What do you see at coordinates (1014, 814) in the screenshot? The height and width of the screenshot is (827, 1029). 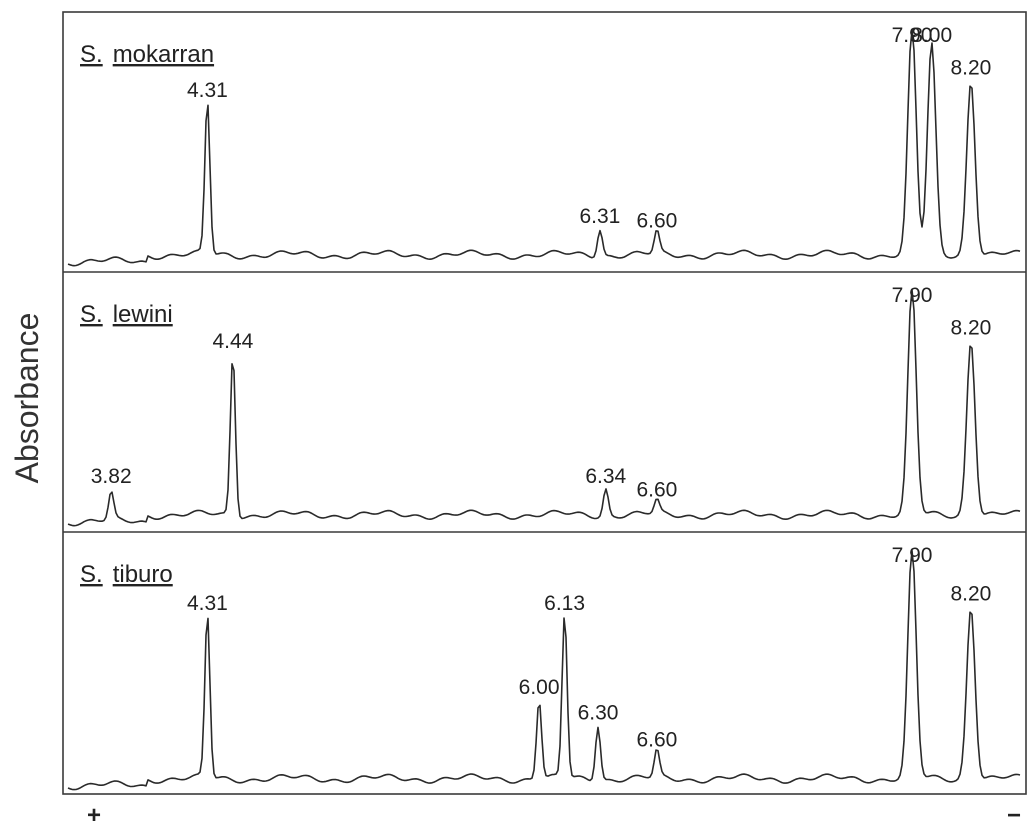 I see `negative-pole-label: −` at bounding box center [1014, 814].